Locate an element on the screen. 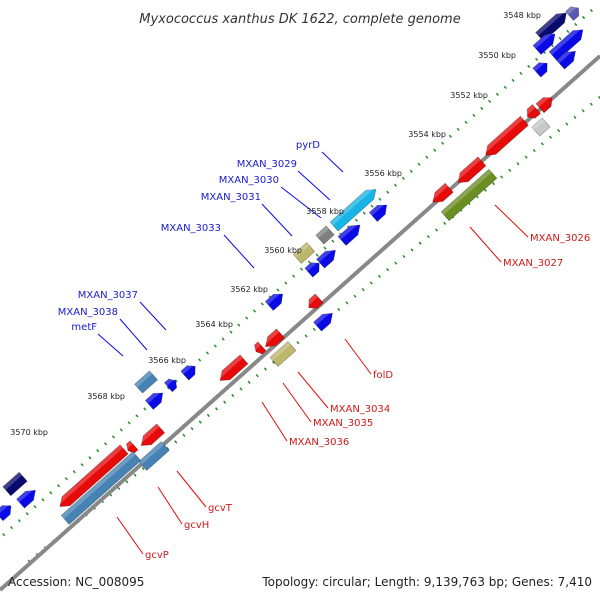 This screenshot has height=600, width=600. gene-label: MXAN_3033 is located at coordinates (191, 228).